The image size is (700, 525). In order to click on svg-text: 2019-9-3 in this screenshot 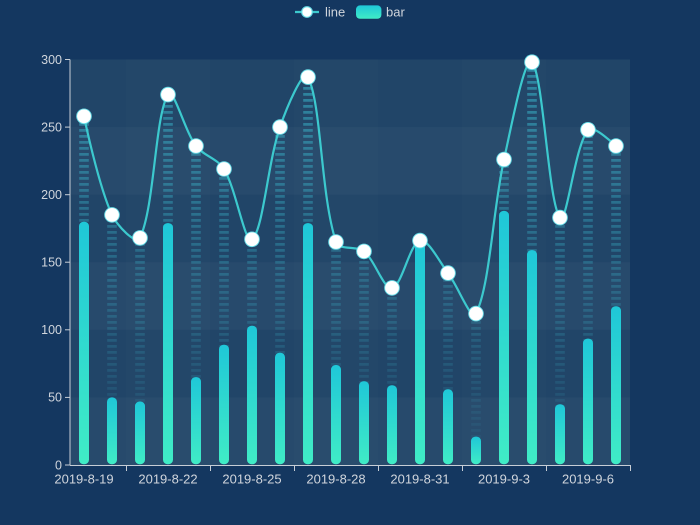, I will do `click(504, 479)`.